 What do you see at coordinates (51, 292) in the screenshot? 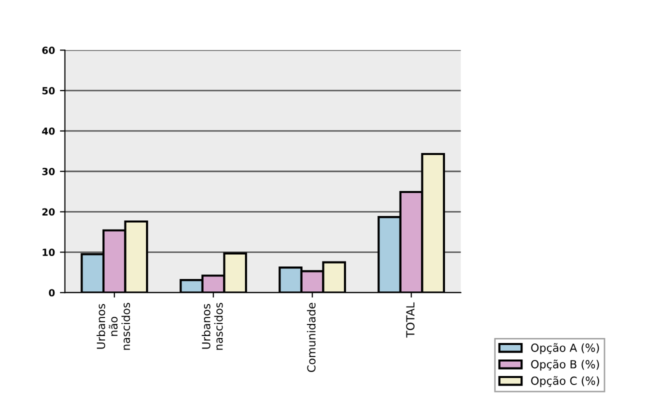
I see `y-tick-label: 0` at bounding box center [51, 292].